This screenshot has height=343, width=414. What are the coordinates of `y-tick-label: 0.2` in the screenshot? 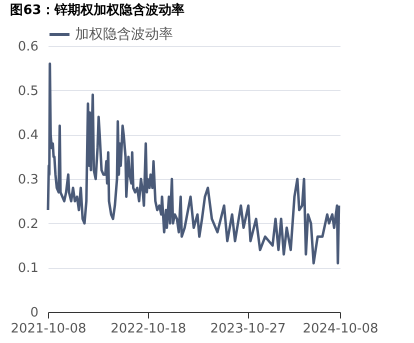 It's located at (28, 224).